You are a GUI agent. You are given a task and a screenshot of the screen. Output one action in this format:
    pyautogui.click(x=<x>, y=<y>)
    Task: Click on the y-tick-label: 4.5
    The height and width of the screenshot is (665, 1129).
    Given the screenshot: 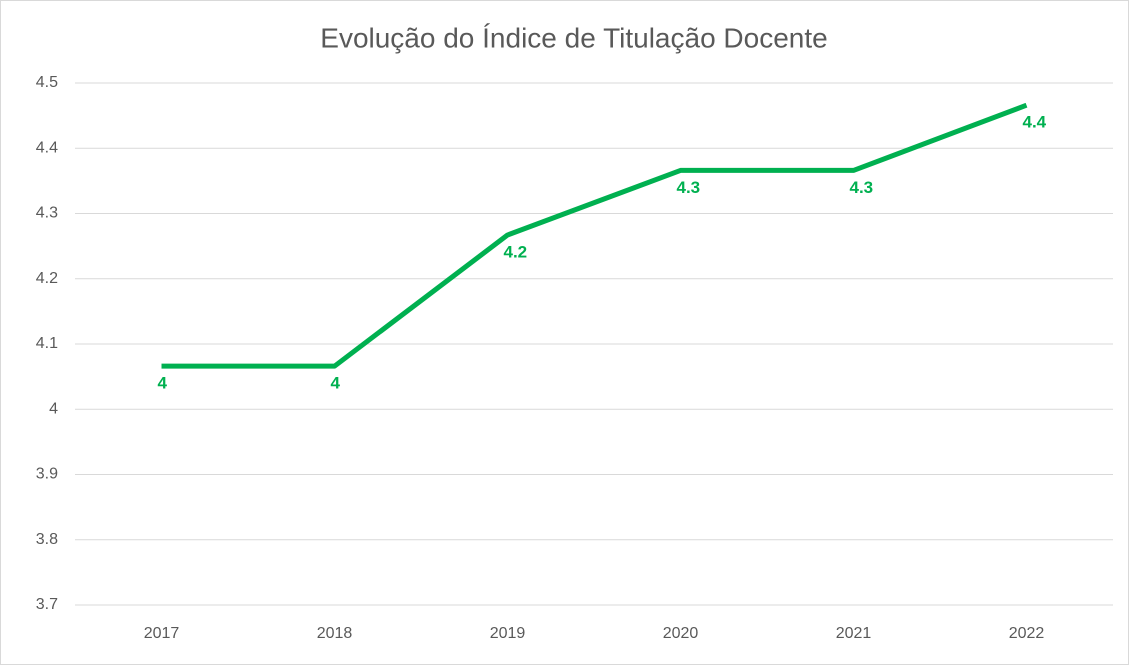 What is the action you would take?
    pyautogui.click(x=47, y=82)
    